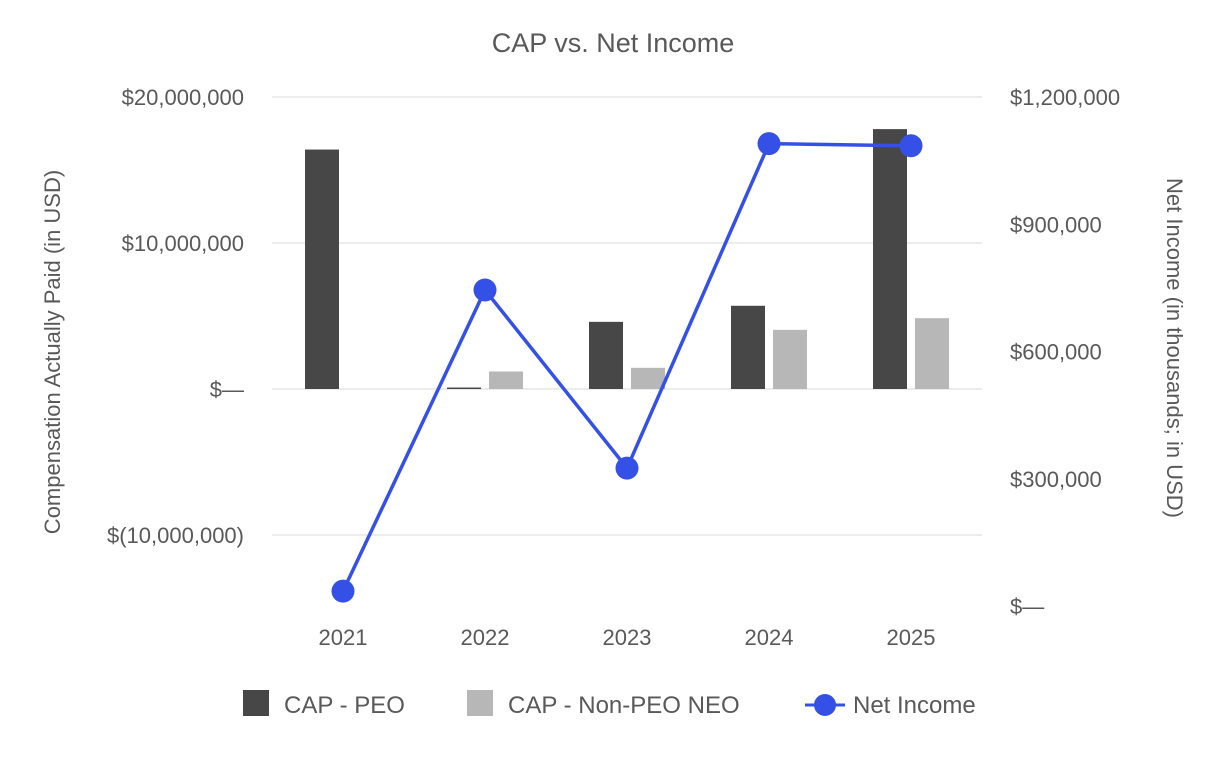 The image size is (1226, 760). What do you see at coordinates (606, 355) in the screenshot?
I see `bar-cap-peo-2023` at bounding box center [606, 355].